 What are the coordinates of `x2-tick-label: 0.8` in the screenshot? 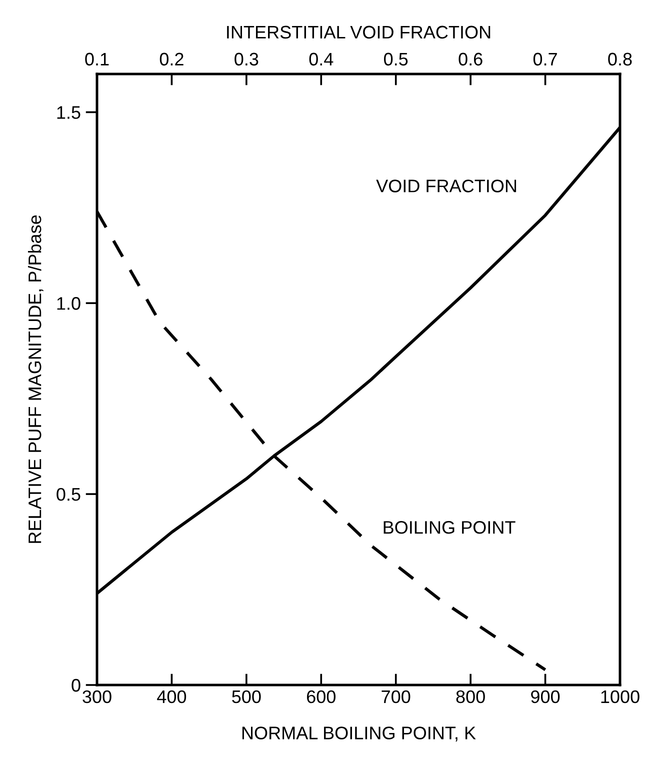 It's located at (620, 59).